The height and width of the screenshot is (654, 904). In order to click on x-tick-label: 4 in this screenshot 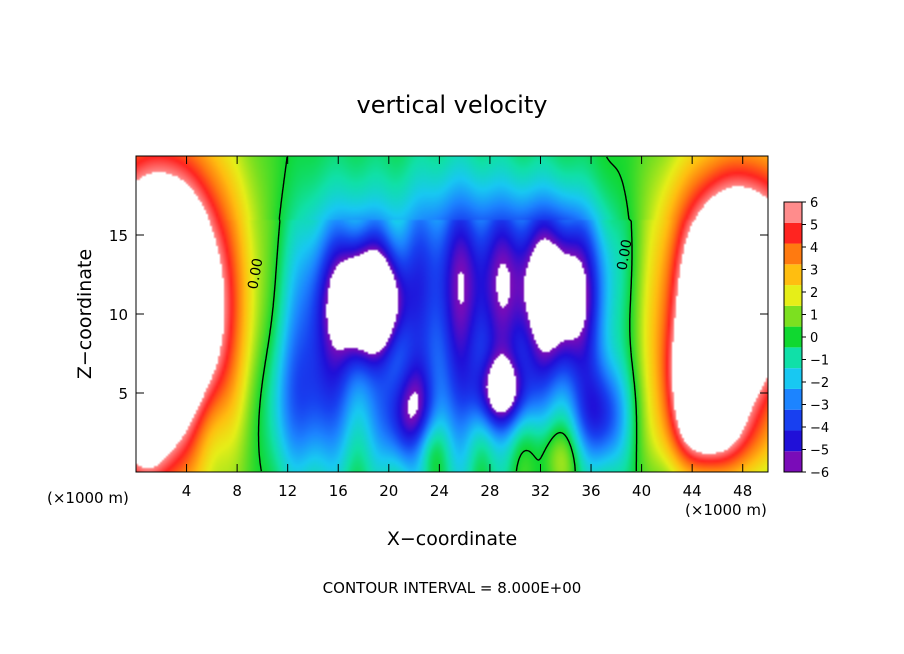, I will do `click(187, 491)`.